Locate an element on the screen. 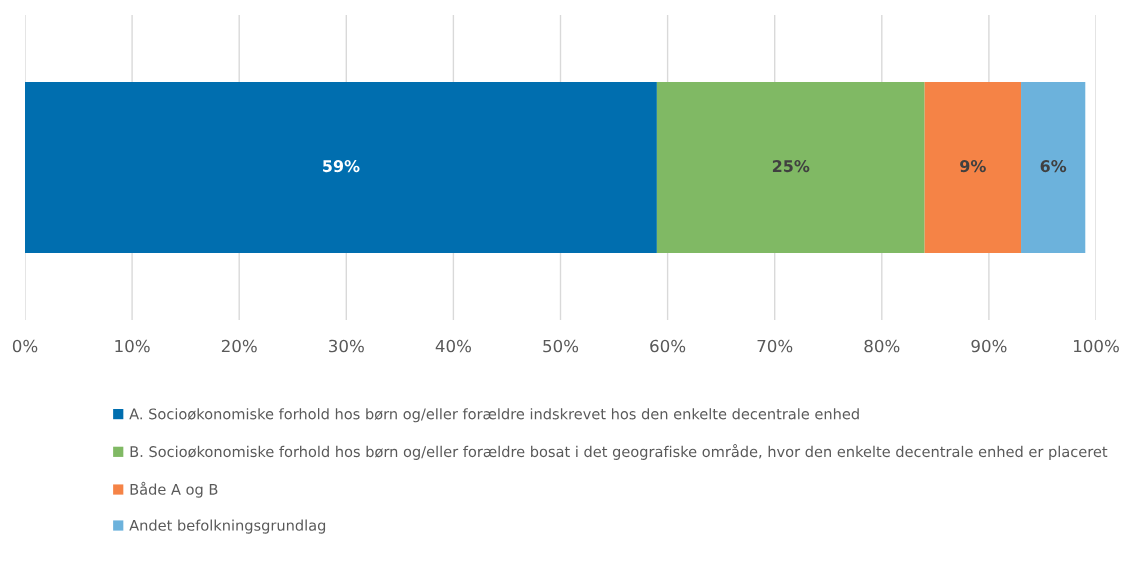 The image size is (1125, 563). legend-label: B. Socioøkonomiske forhold hos børn og/eller forældre bosat i det geografiske område, hvor den enkelte decentrale enhed er placeret is located at coordinates (619, 452).